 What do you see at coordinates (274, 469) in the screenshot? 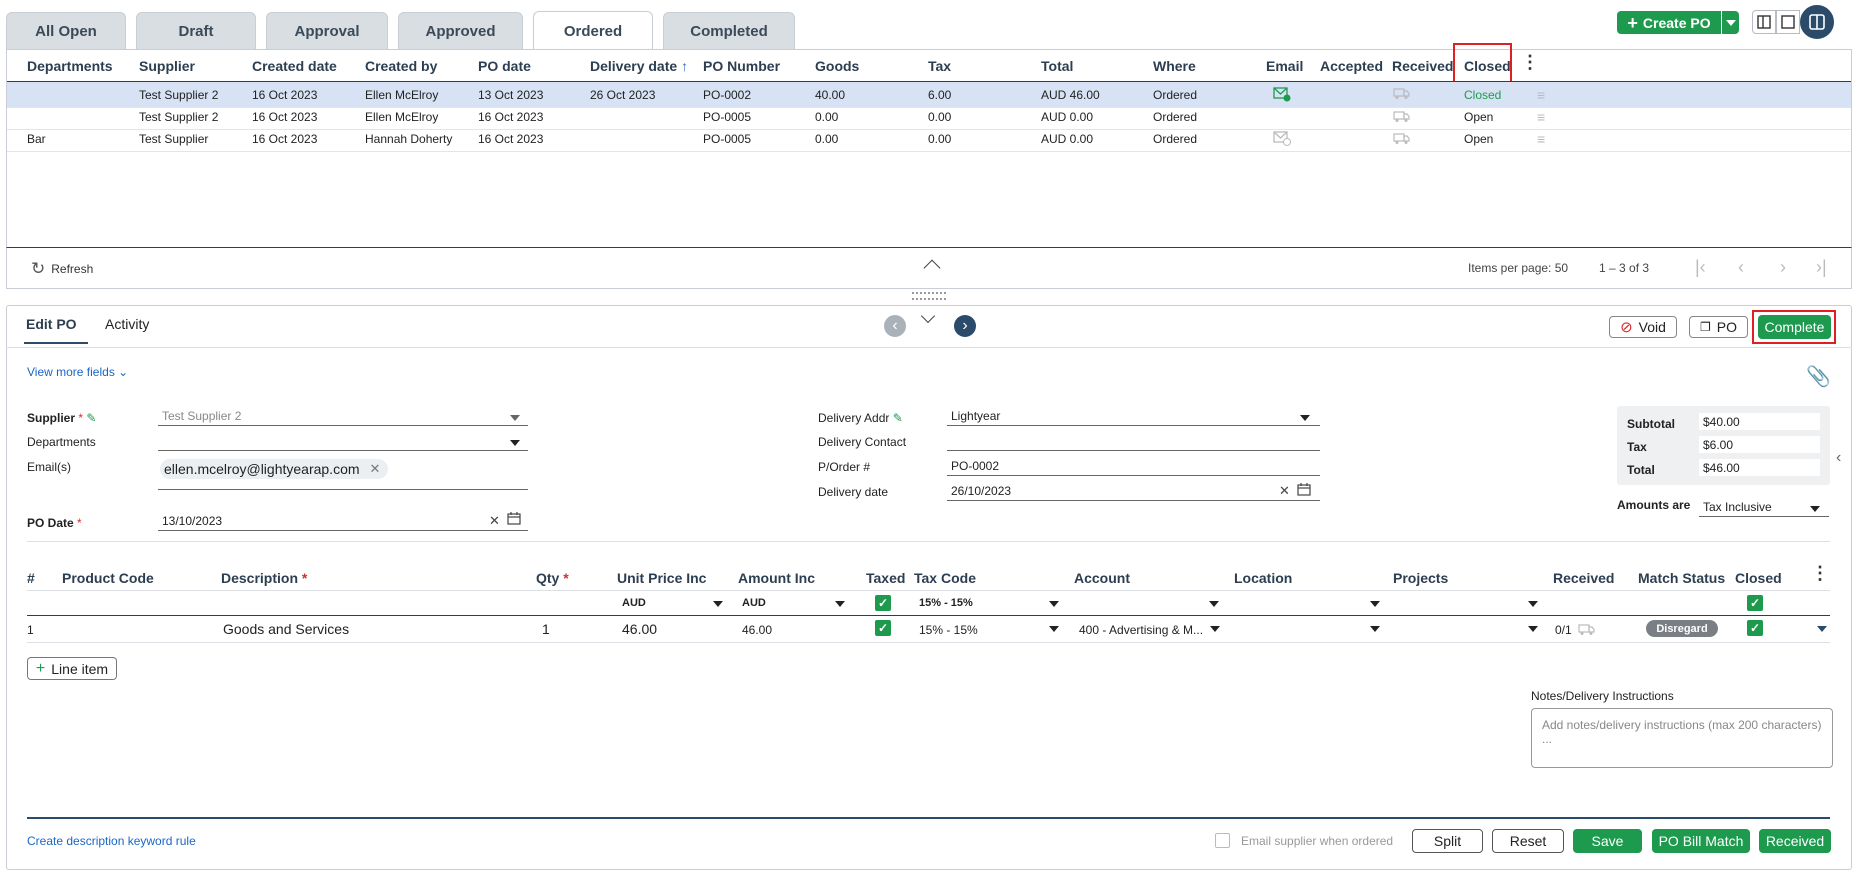
I see `email-chip: ellen.mcelroy@lightyearap.com ✕` at bounding box center [274, 469].